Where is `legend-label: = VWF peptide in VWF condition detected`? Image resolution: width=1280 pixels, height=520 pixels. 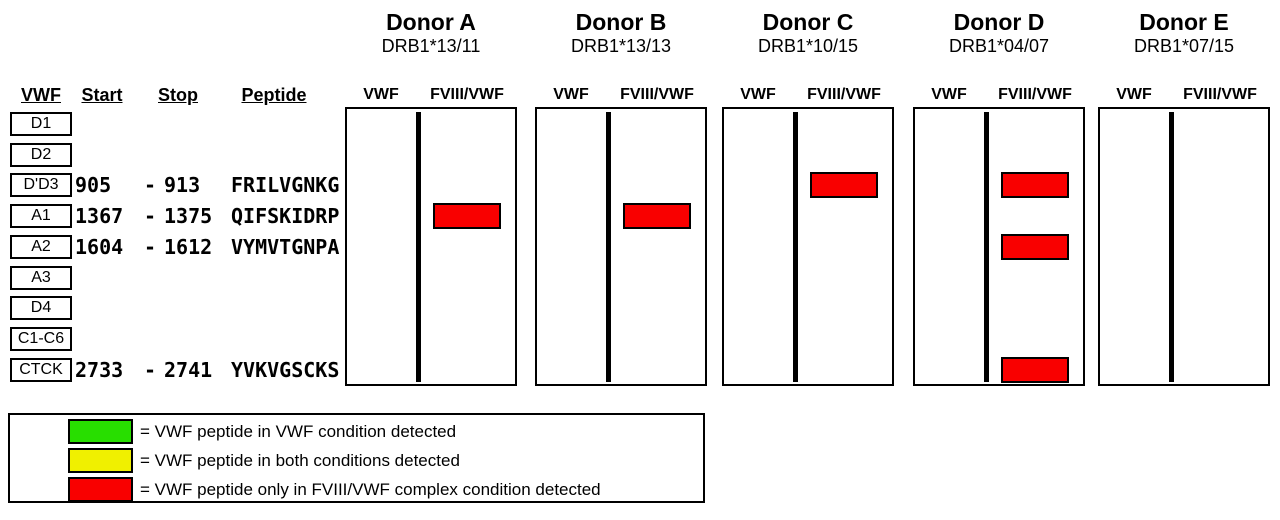 legend-label: = VWF peptide in VWF condition detected is located at coordinates (298, 431).